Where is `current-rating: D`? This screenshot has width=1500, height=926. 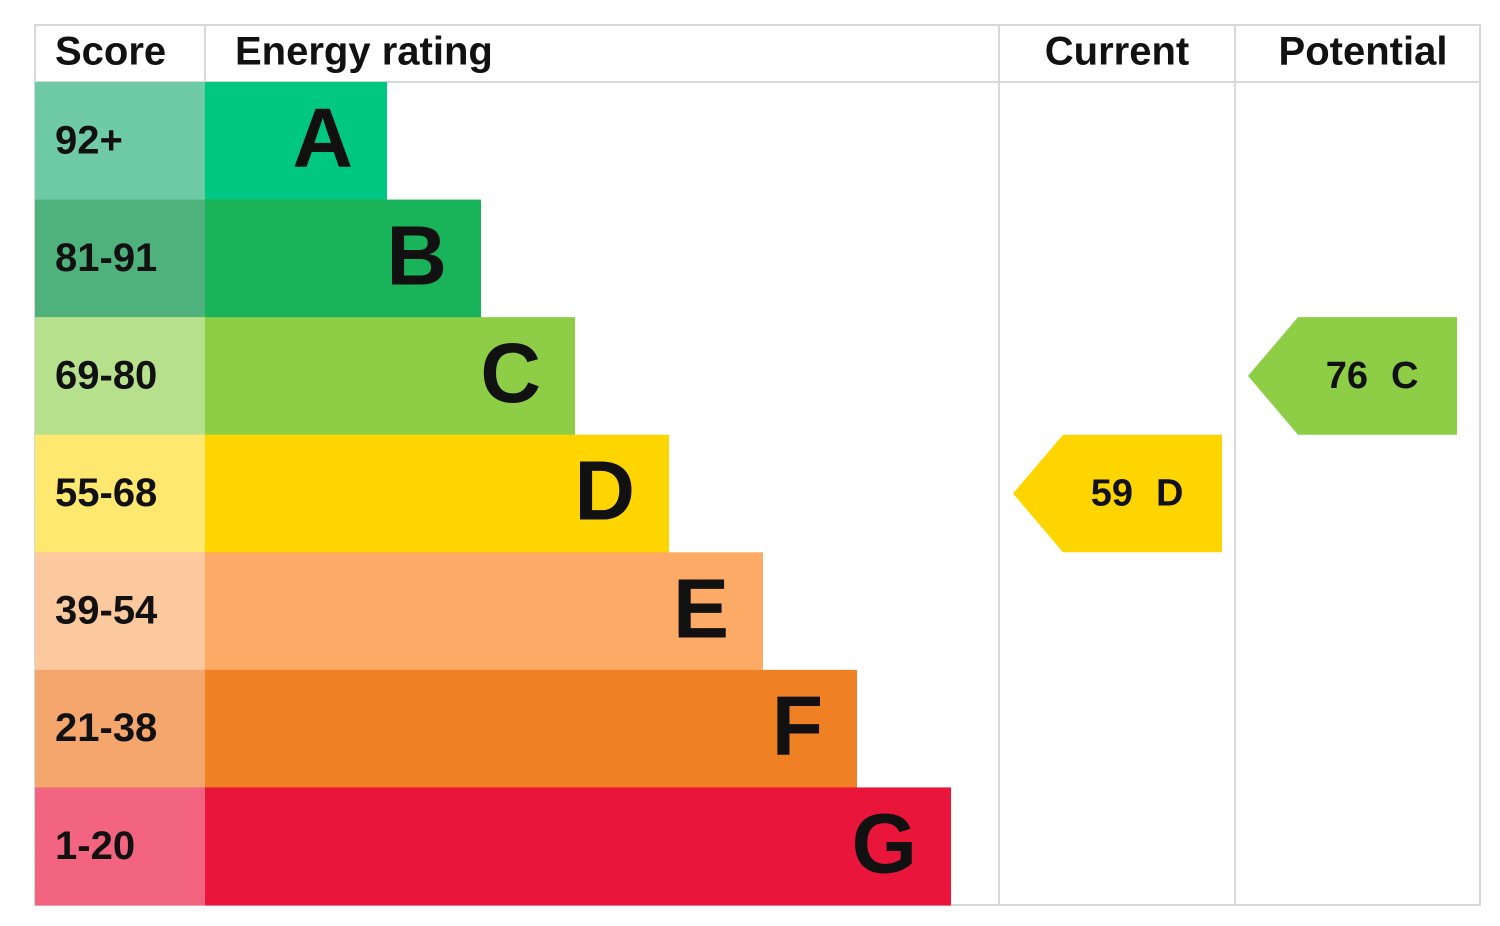 current-rating: D is located at coordinates (1169, 494).